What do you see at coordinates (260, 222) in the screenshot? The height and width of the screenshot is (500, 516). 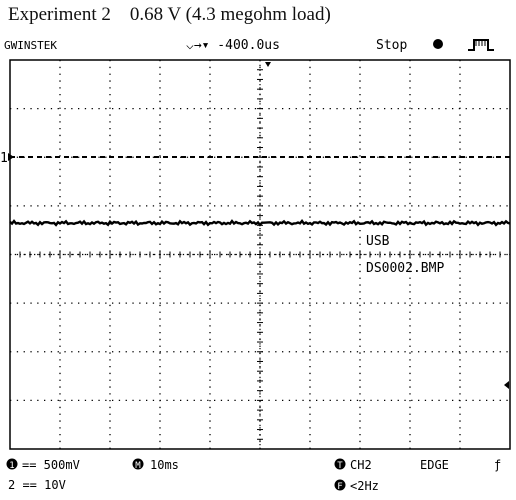 I see `channel-1-waveform` at bounding box center [260, 222].